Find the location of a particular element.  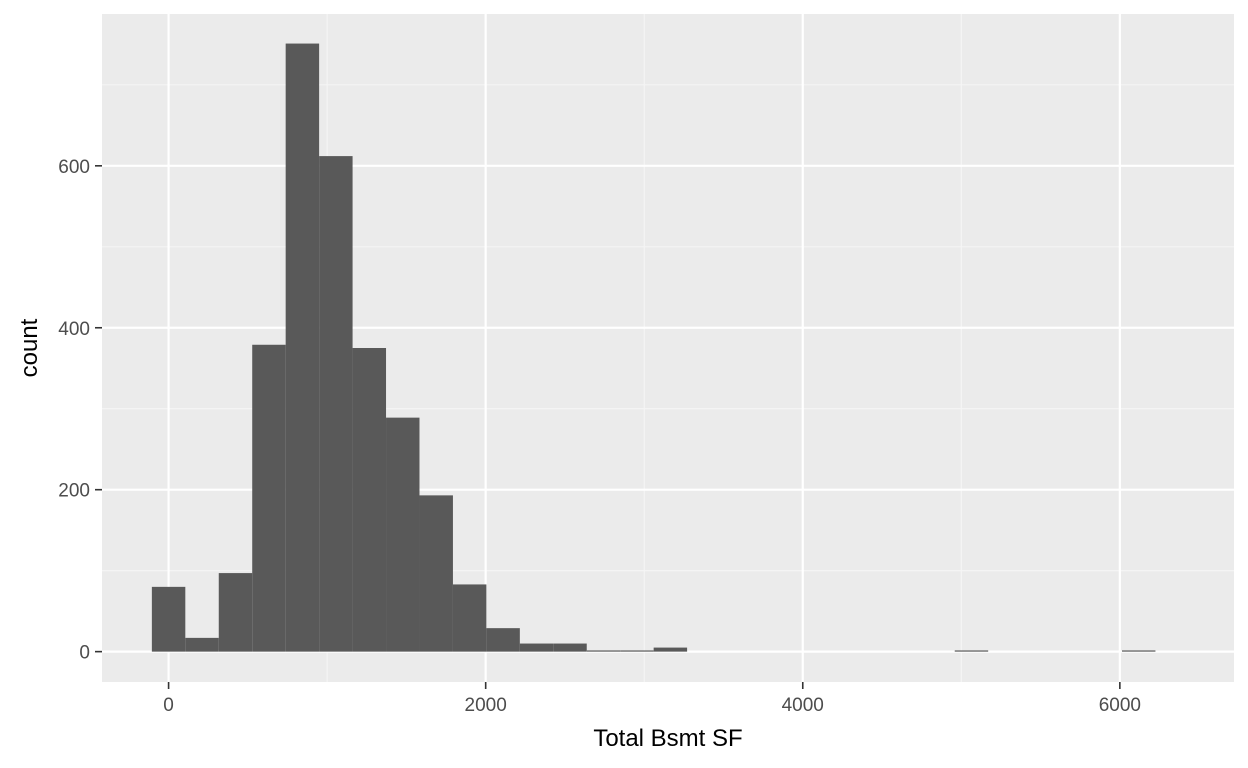

y-tick-label: 200 is located at coordinates (74, 491).